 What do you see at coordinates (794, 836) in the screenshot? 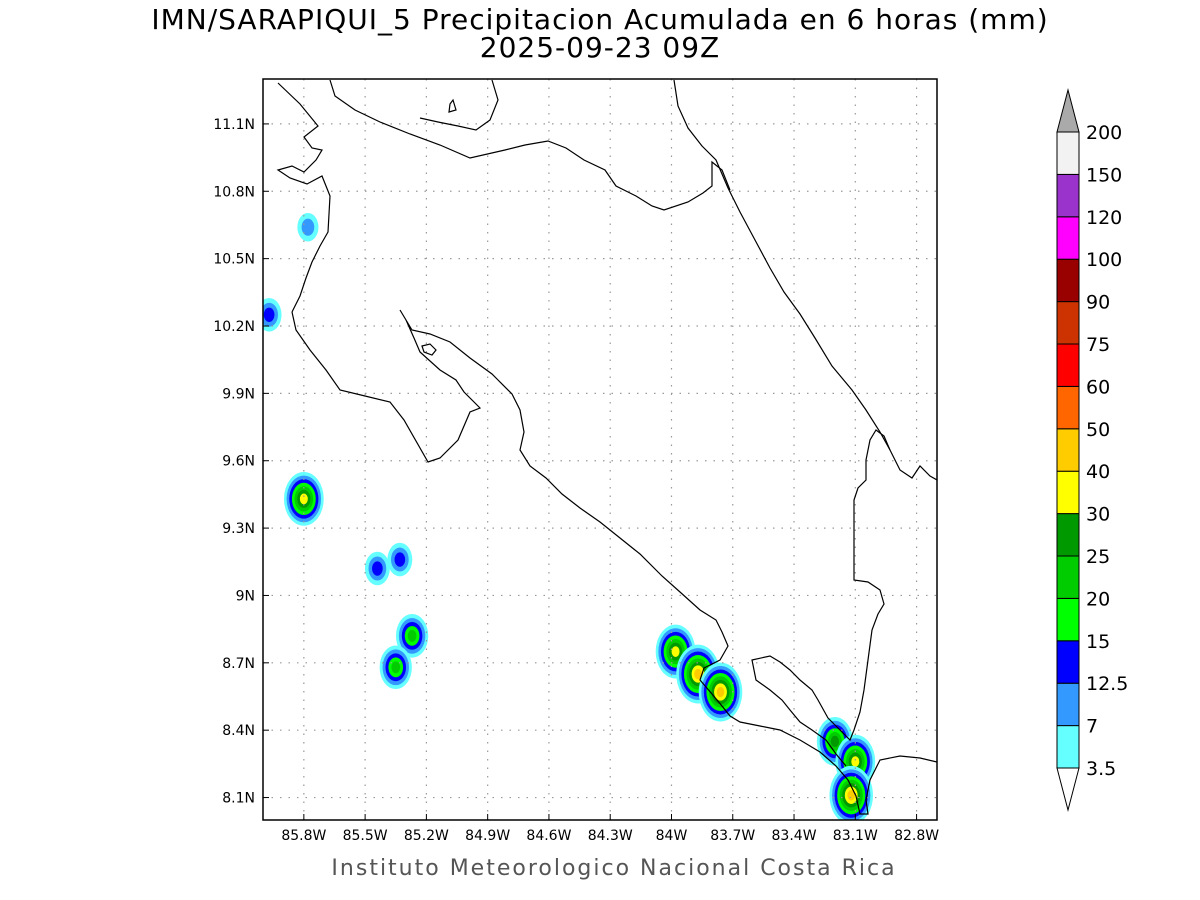
I see `lon-tick-label: 83.4W` at bounding box center [794, 836].